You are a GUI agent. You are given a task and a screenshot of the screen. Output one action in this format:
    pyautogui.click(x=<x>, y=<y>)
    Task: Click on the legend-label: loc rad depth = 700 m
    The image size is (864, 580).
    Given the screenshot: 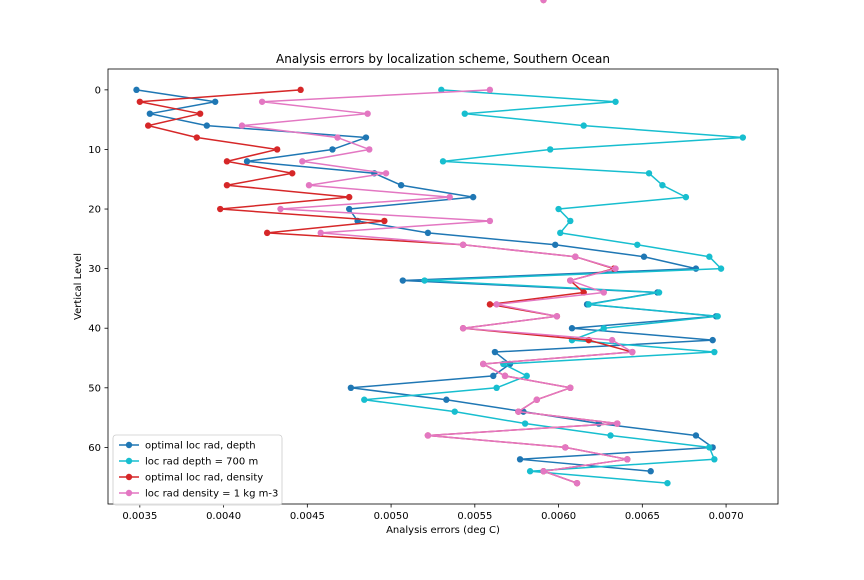 What is the action you would take?
    pyautogui.click(x=201, y=462)
    